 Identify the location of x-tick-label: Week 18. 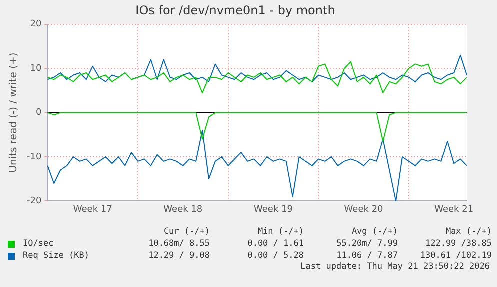
(183, 209).